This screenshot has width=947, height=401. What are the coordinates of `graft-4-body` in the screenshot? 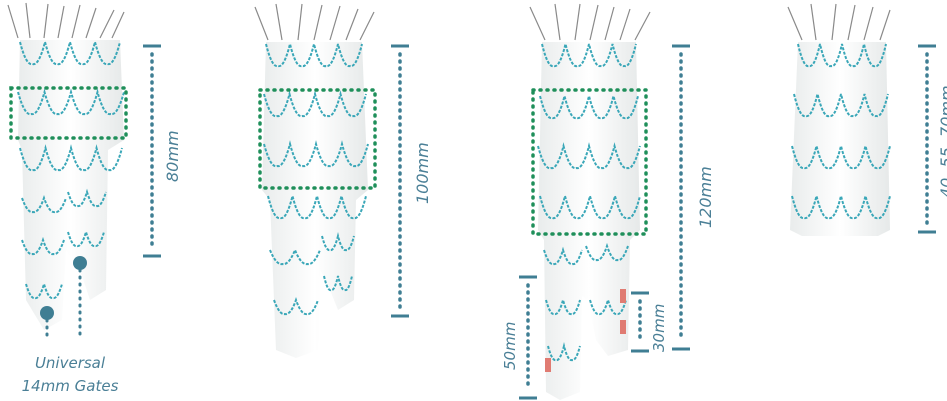 It's located at (840, 139).